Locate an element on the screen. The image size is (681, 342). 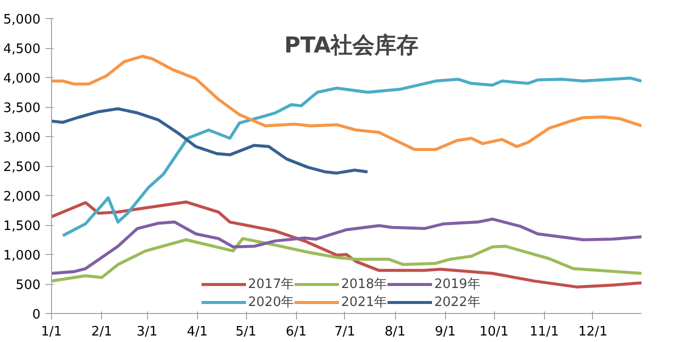
legend-label: 2017年 is located at coordinates (271, 284).